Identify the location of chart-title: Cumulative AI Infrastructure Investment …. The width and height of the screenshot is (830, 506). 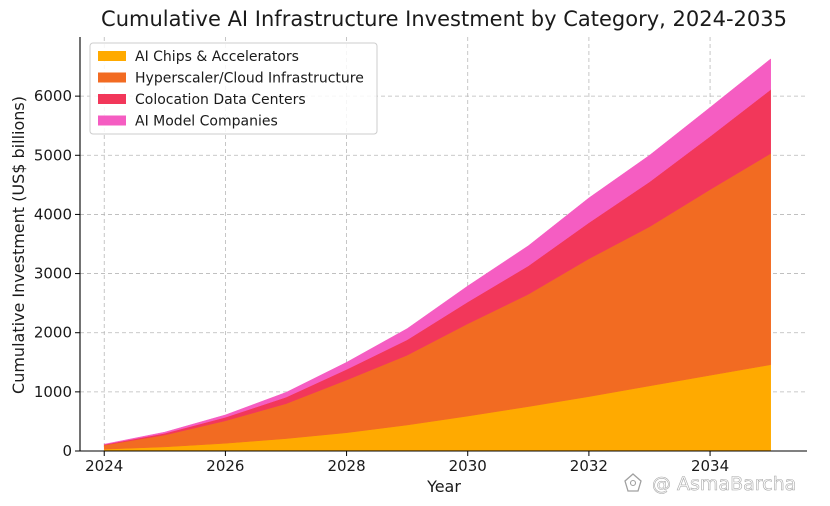
(444, 19).